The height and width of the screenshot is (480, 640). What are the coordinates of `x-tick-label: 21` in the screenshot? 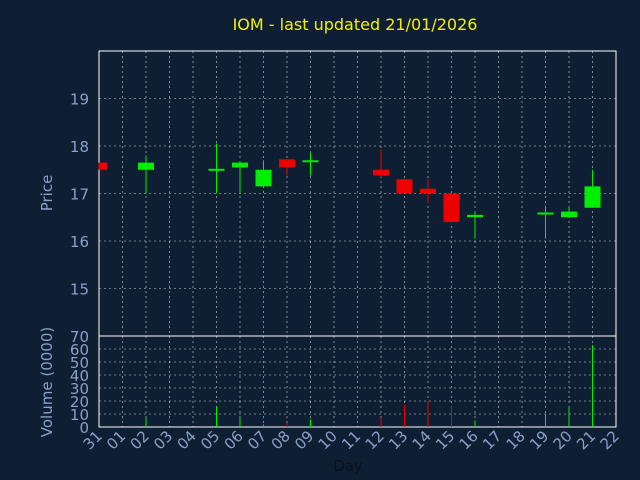 It's located at (586, 440).